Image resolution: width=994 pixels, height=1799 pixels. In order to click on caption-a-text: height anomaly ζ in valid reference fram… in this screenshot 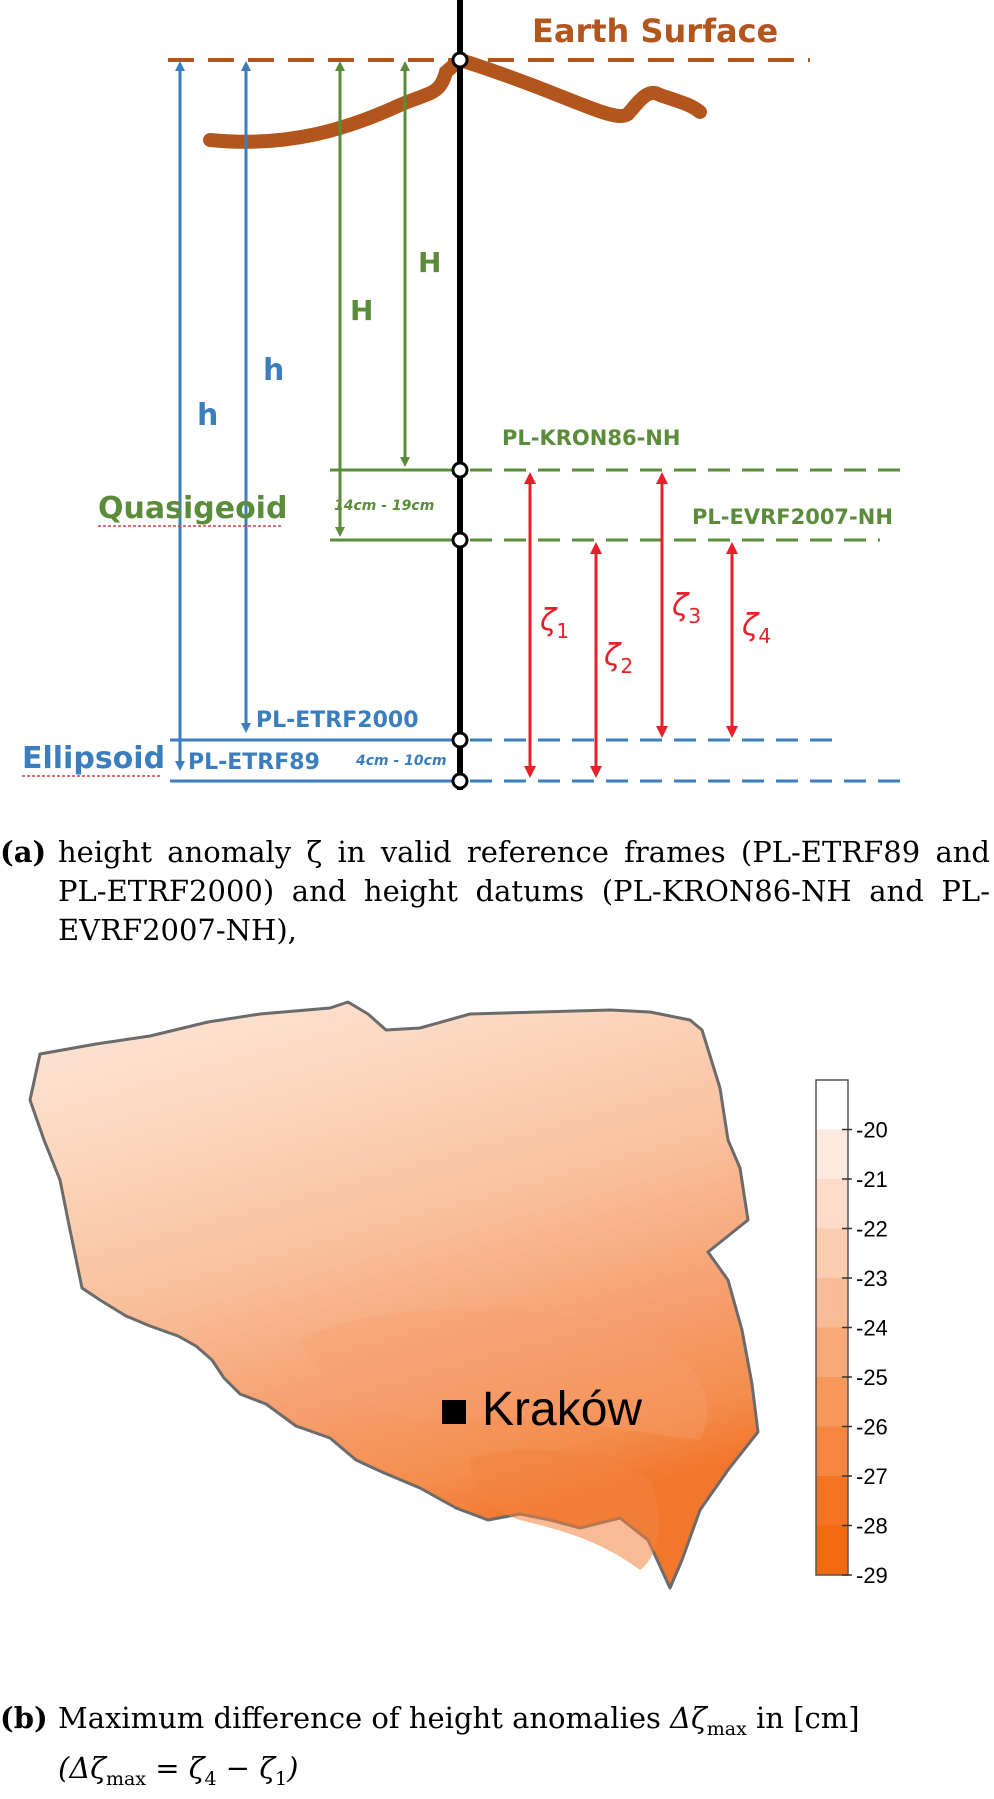, I will do `click(524, 891)`.